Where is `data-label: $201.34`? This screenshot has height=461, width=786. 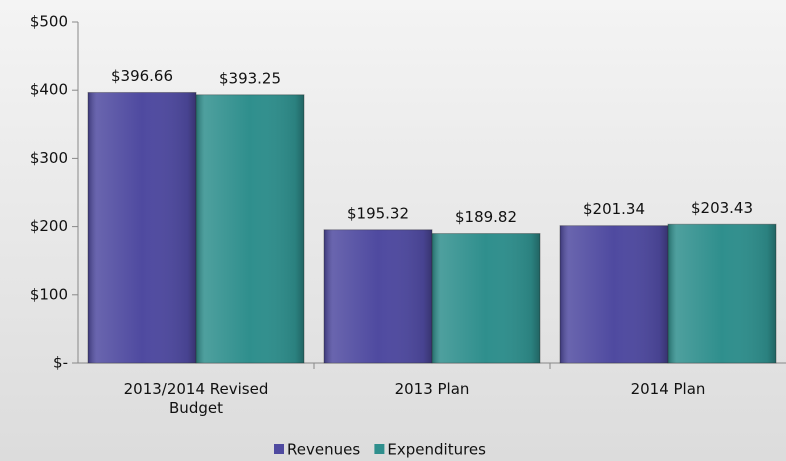
data-label: $201.34 is located at coordinates (614, 209).